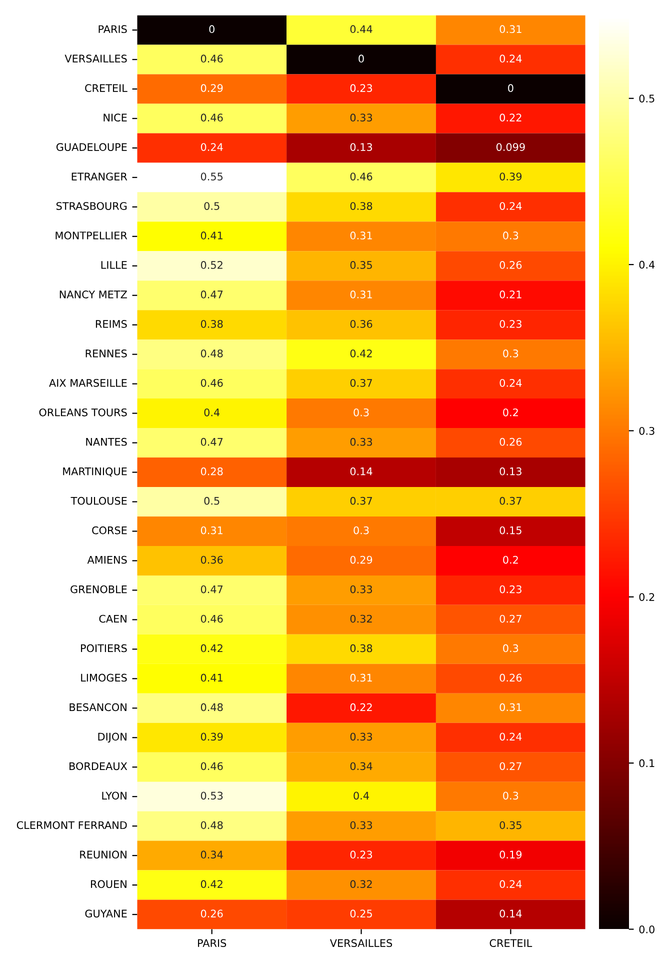 The image size is (669, 956). Describe the element at coordinates (98, 707) in the screenshot. I see `y-tick-label: BESANCON` at that location.